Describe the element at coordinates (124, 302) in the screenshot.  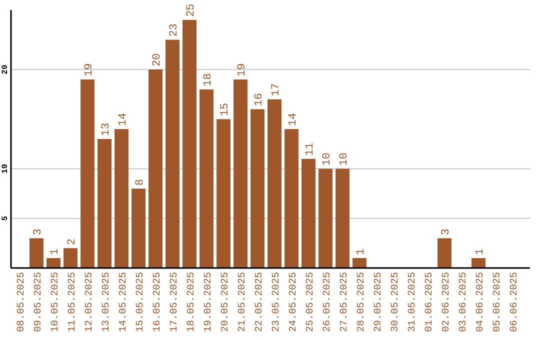
I see `x-tick-label: 14.05.2025` at that location.